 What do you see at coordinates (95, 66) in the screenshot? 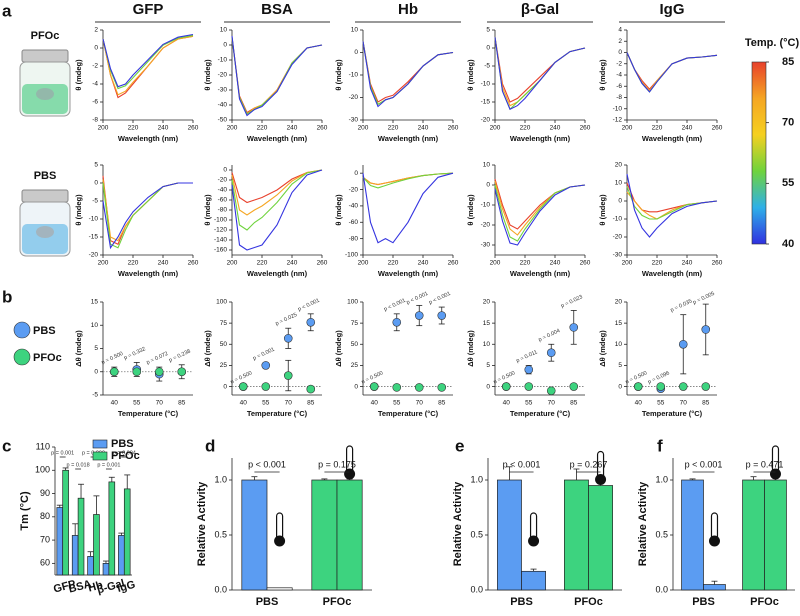
I see `y-tick-label: -2` at bounding box center [95, 66].